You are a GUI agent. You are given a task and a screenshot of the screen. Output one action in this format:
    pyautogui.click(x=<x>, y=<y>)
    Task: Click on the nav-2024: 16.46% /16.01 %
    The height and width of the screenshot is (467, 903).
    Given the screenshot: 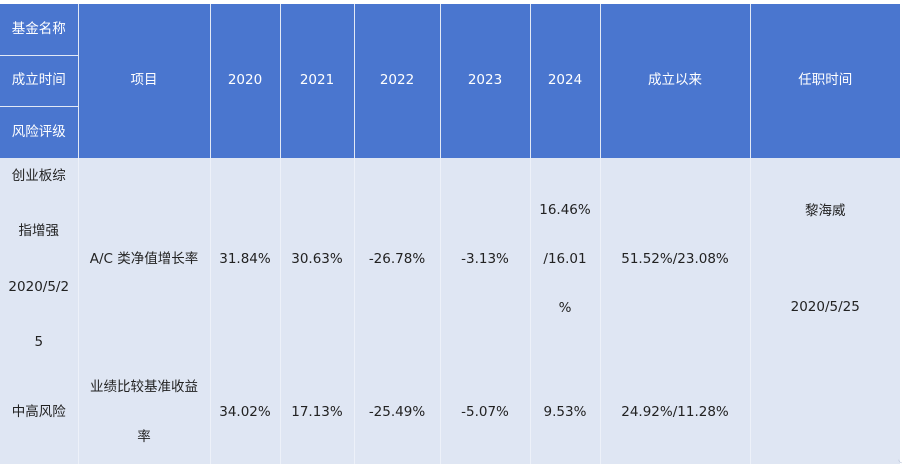 What is the action you would take?
    pyautogui.click(x=565, y=259)
    